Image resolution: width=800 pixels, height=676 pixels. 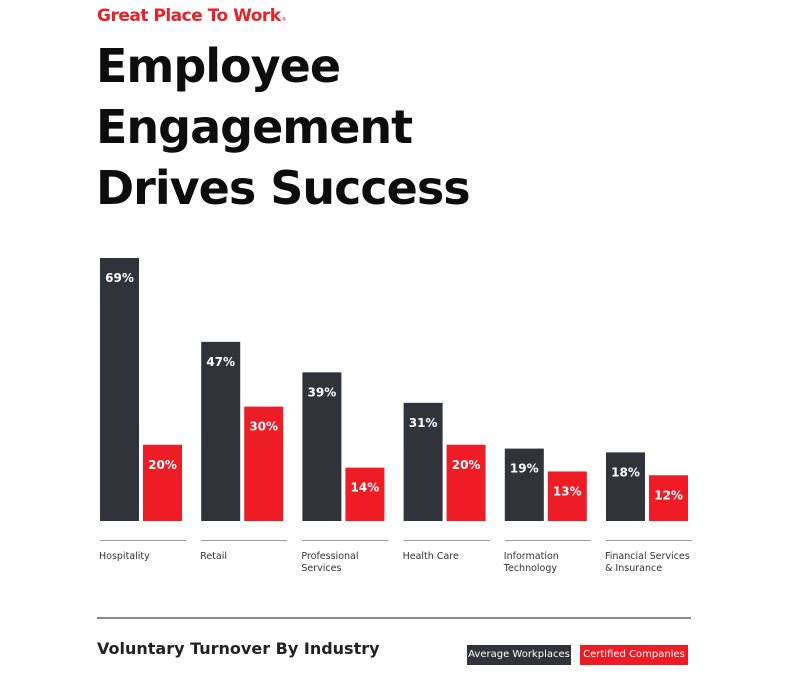 What do you see at coordinates (423, 423) in the screenshot?
I see `data-label-average-workplaces-health-care: 31%` at bounding box center [423, 423].